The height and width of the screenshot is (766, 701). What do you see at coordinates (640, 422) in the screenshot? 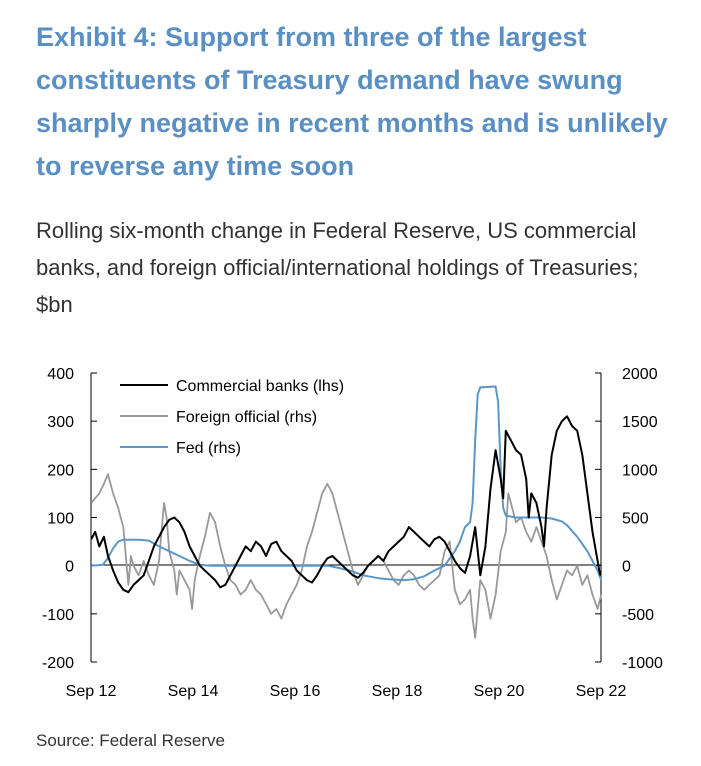
I see `right-tick-label: 1500` at bounding box center [640, 422].